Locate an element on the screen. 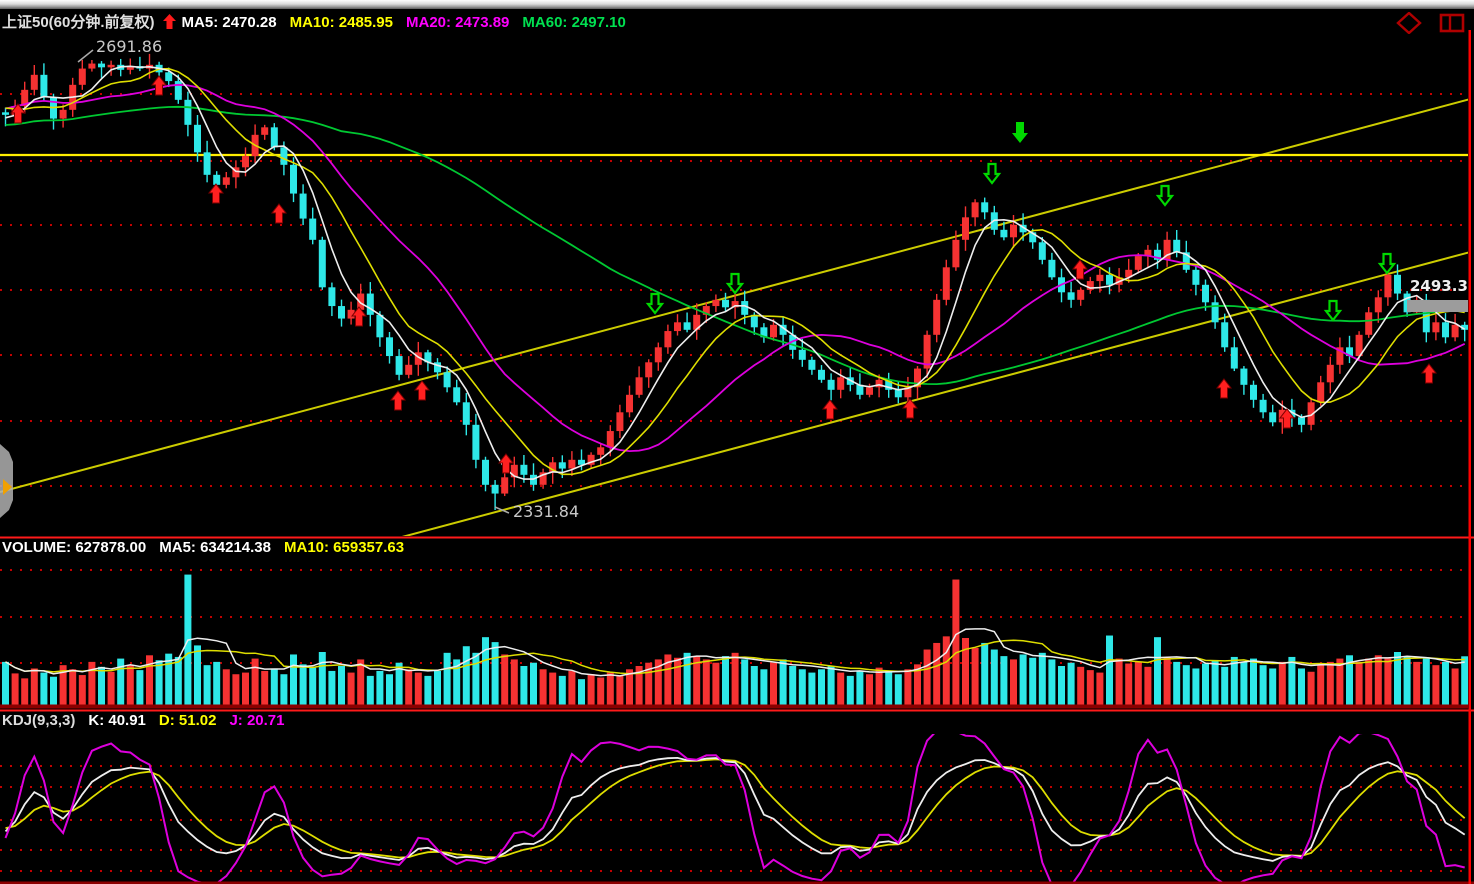  volume-readout: VOLUME: 627878.00 is located at coordinates (74, 547).